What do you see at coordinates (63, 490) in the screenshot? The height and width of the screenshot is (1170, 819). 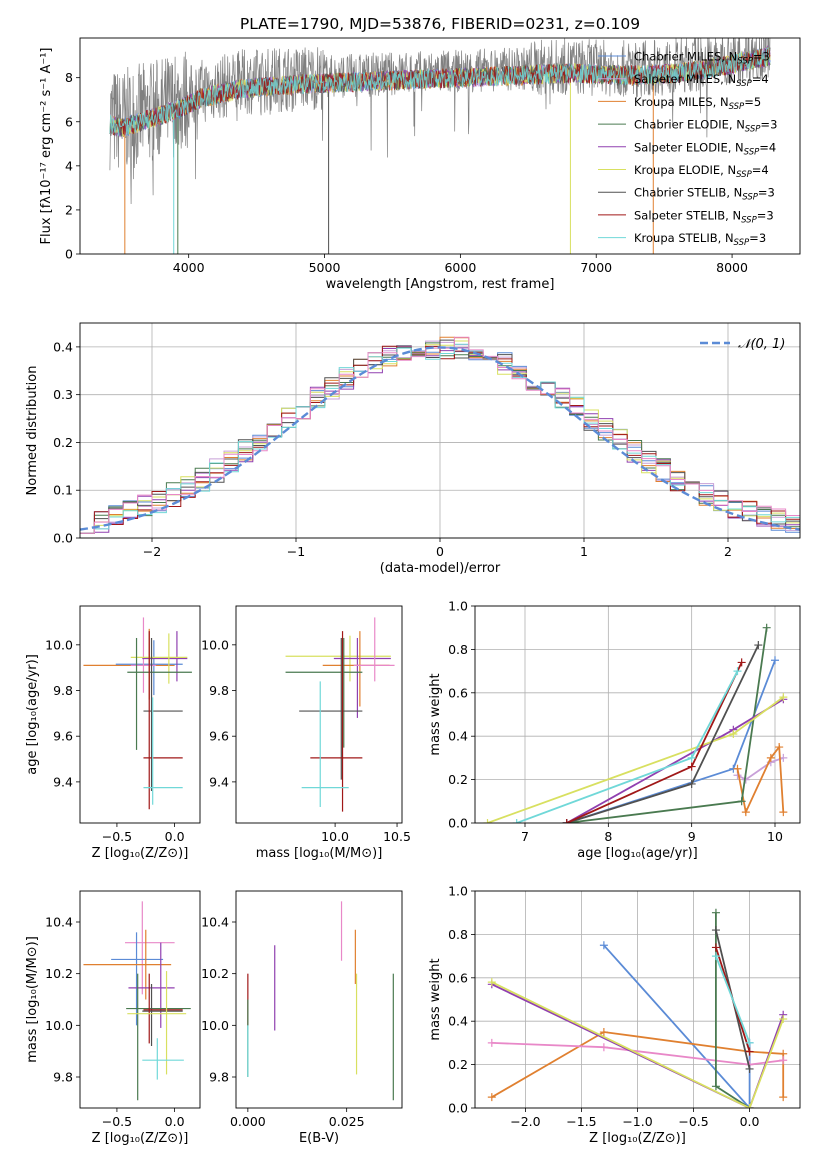 I see `y-tick-label: 0.1` at bounding box center [63, 490].